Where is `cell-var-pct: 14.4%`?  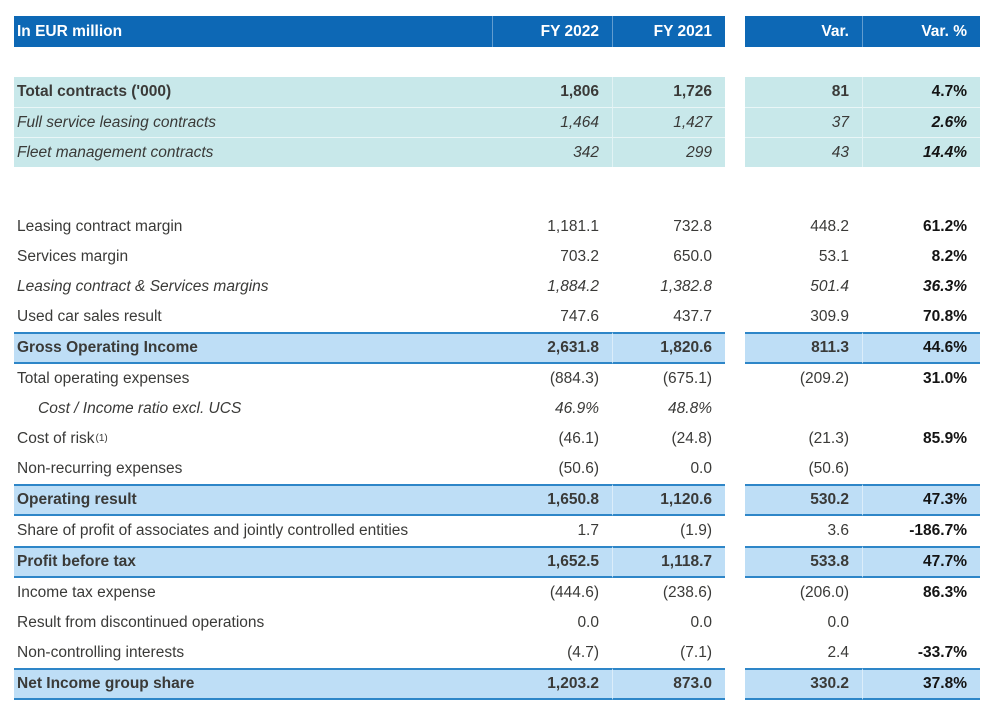 cell-var-pct: 14.4% is located at coordinates (921, 152).